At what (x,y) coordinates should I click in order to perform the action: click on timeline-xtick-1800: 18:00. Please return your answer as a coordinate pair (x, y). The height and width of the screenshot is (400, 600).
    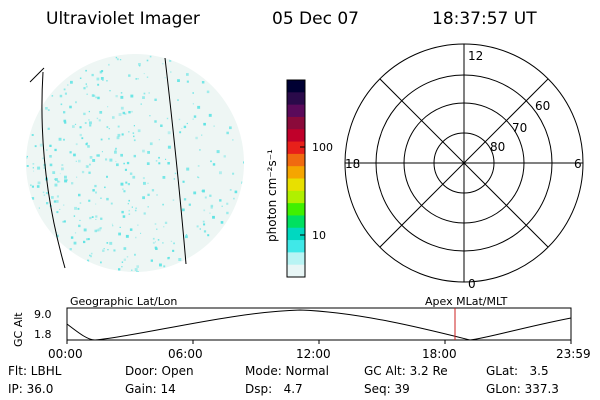
    Looking at the image, I should click on (439, 354).